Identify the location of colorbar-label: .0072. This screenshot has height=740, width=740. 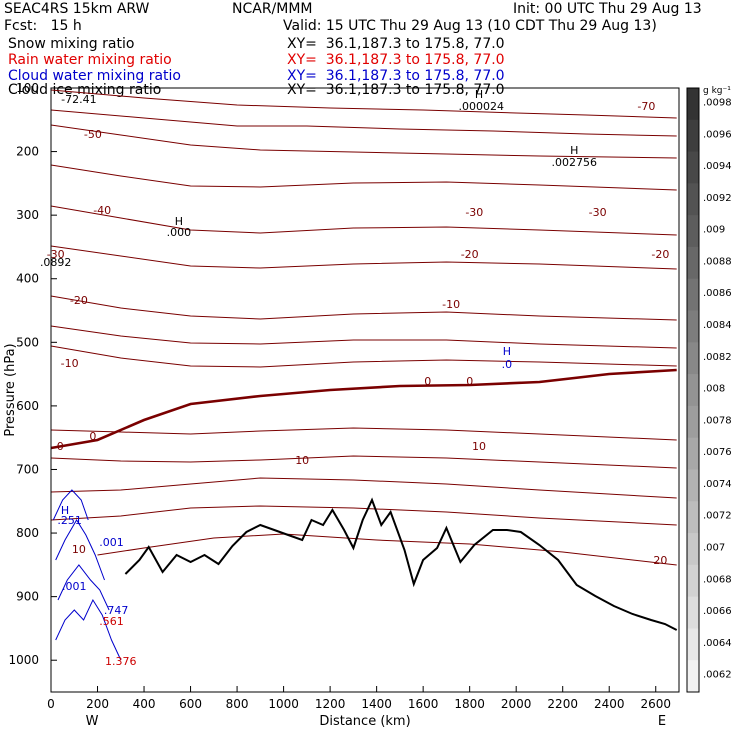
(717, 516).